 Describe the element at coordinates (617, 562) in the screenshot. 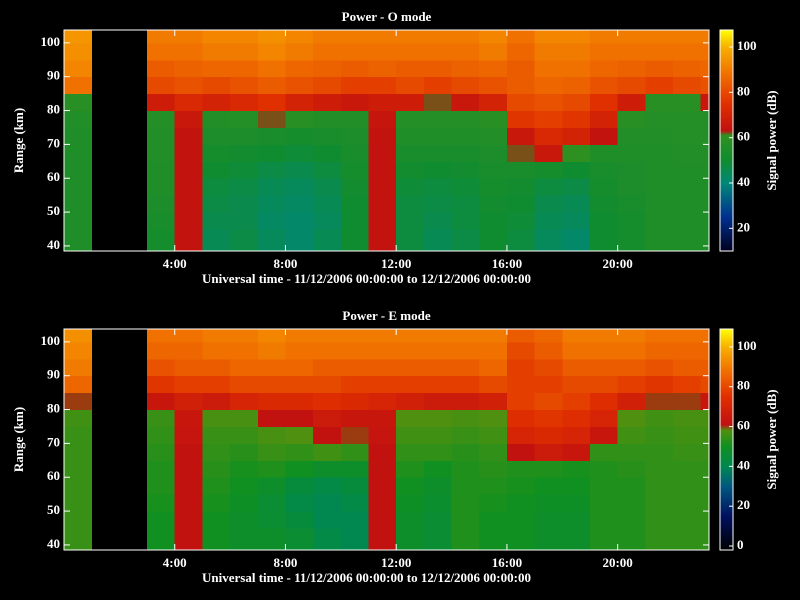

I see `x-tick-label: 20:00` at that location.